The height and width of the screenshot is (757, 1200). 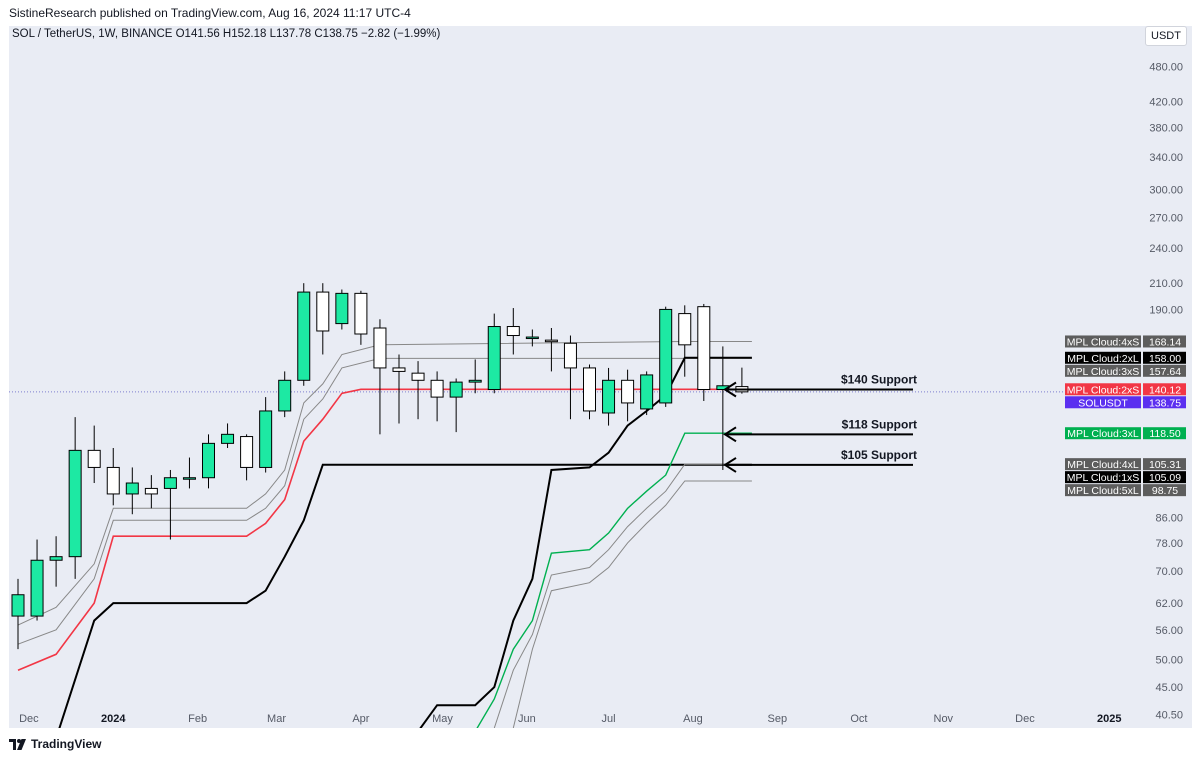 I want to click on price-tag-value: 98.75, so click(x=1165, y=491).